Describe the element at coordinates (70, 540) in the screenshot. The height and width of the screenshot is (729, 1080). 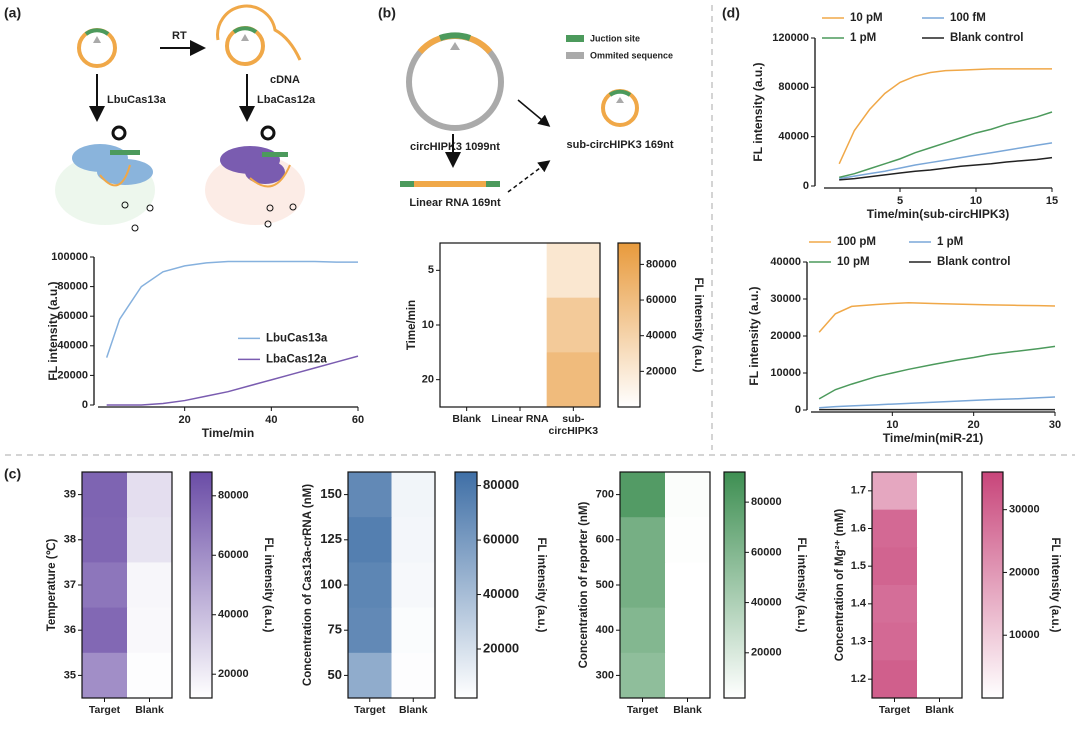
I see `y-tick-label: 38` at that location.